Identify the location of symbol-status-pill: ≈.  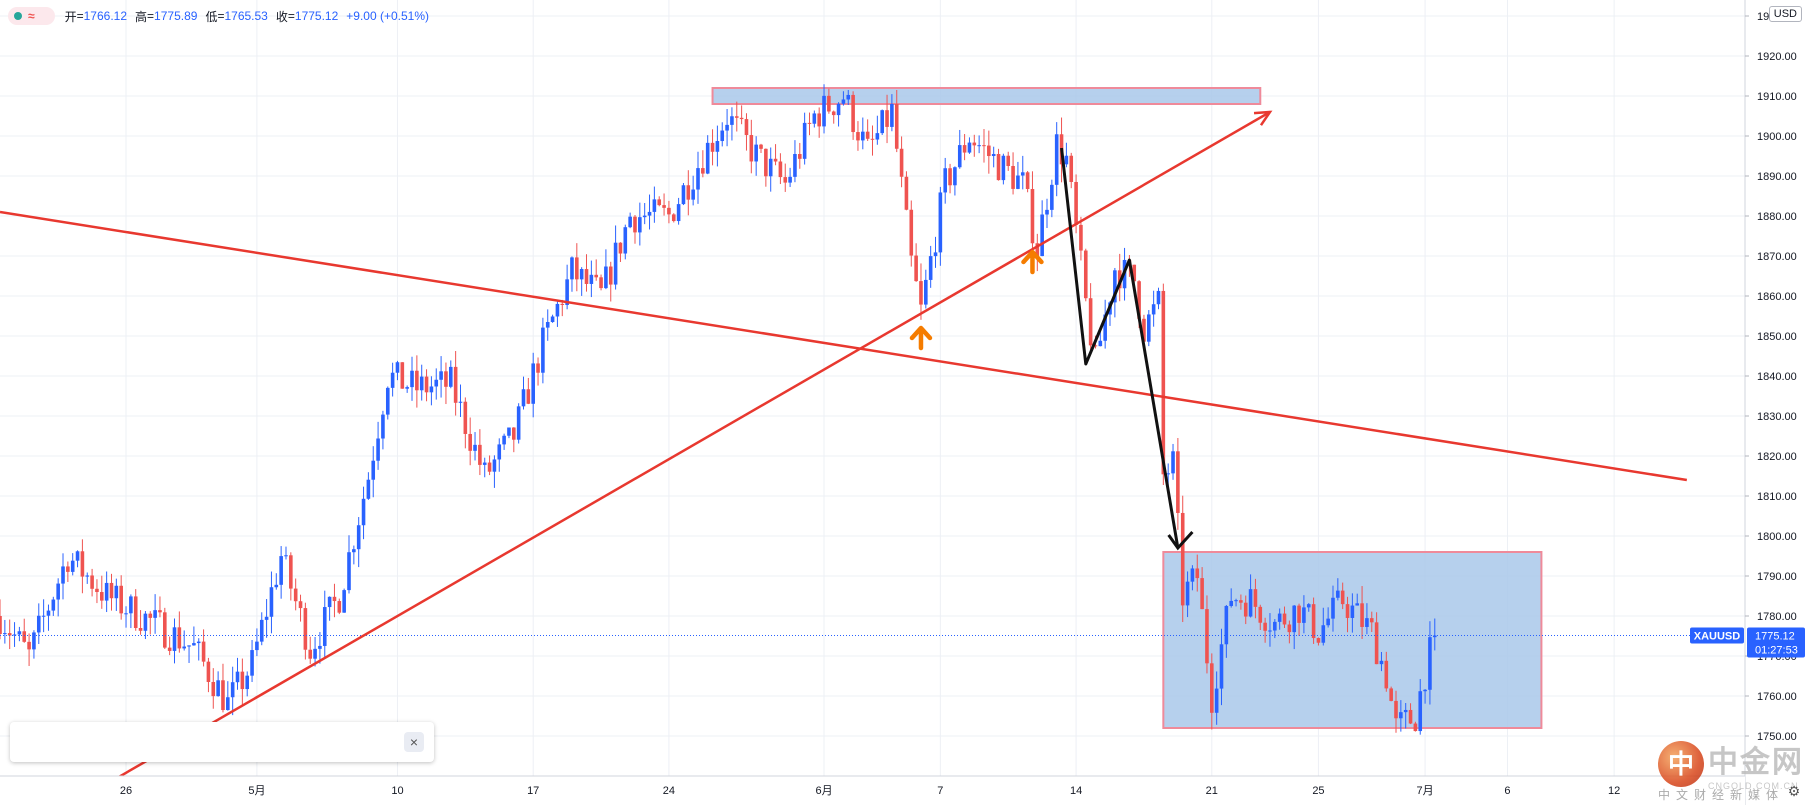
(31, 16).